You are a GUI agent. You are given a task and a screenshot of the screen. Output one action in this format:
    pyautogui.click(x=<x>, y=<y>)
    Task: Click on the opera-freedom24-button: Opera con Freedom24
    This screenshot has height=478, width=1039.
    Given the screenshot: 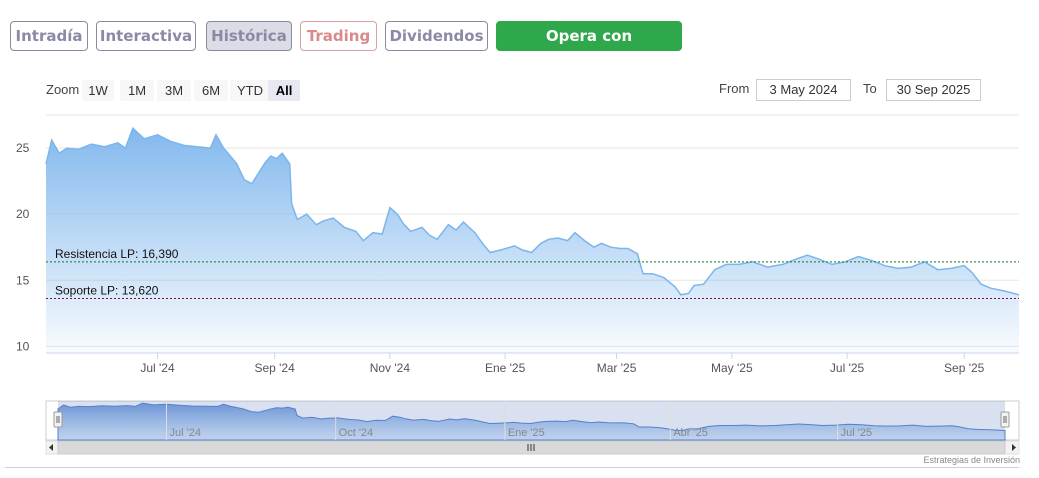 What is the action you would take?
    pyautogui.click(x=589, y=47)
    